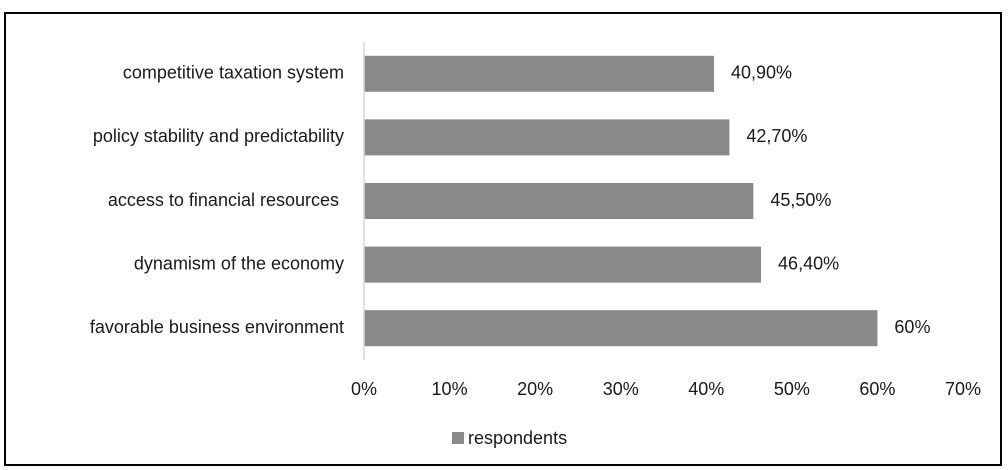 Image resolution: width=1008 pixels, height=470 pixels. Describe the element at coordinates (776, 136) in the screenshot. I see `data-label: 42,70%` at that location.